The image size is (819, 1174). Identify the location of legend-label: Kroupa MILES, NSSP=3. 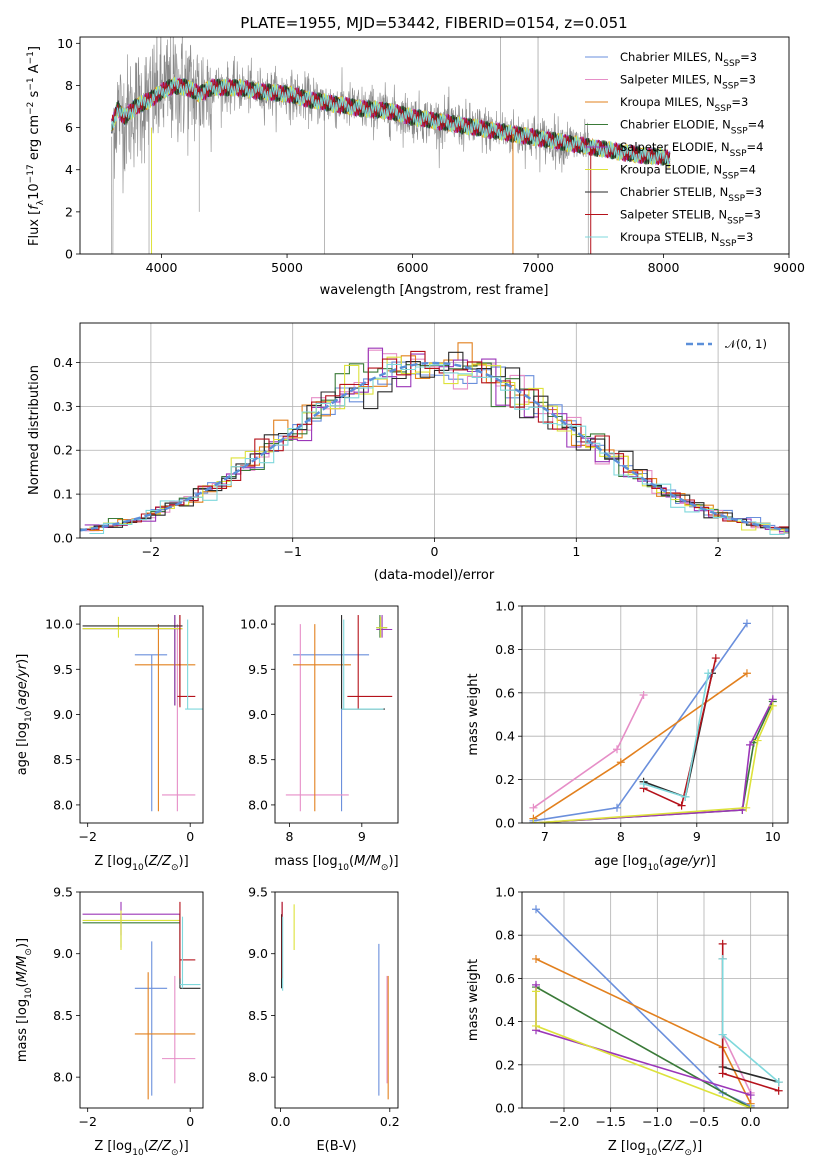
(684, 104).